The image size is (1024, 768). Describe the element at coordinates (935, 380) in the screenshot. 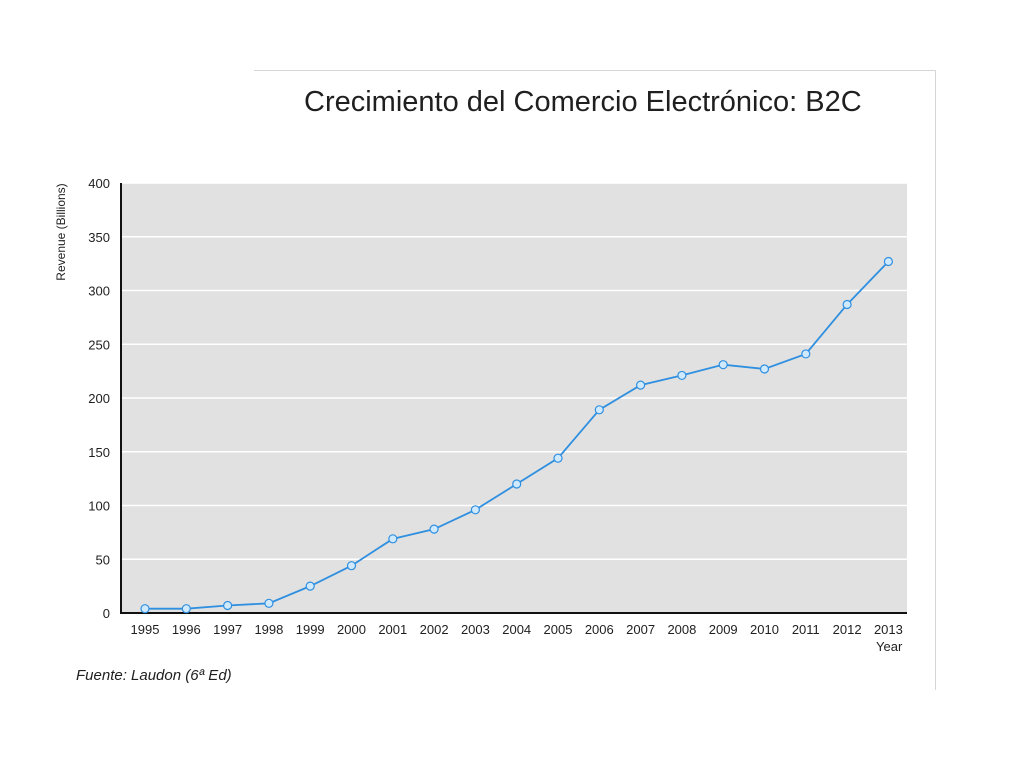

I see `frame-right-border` at that location.